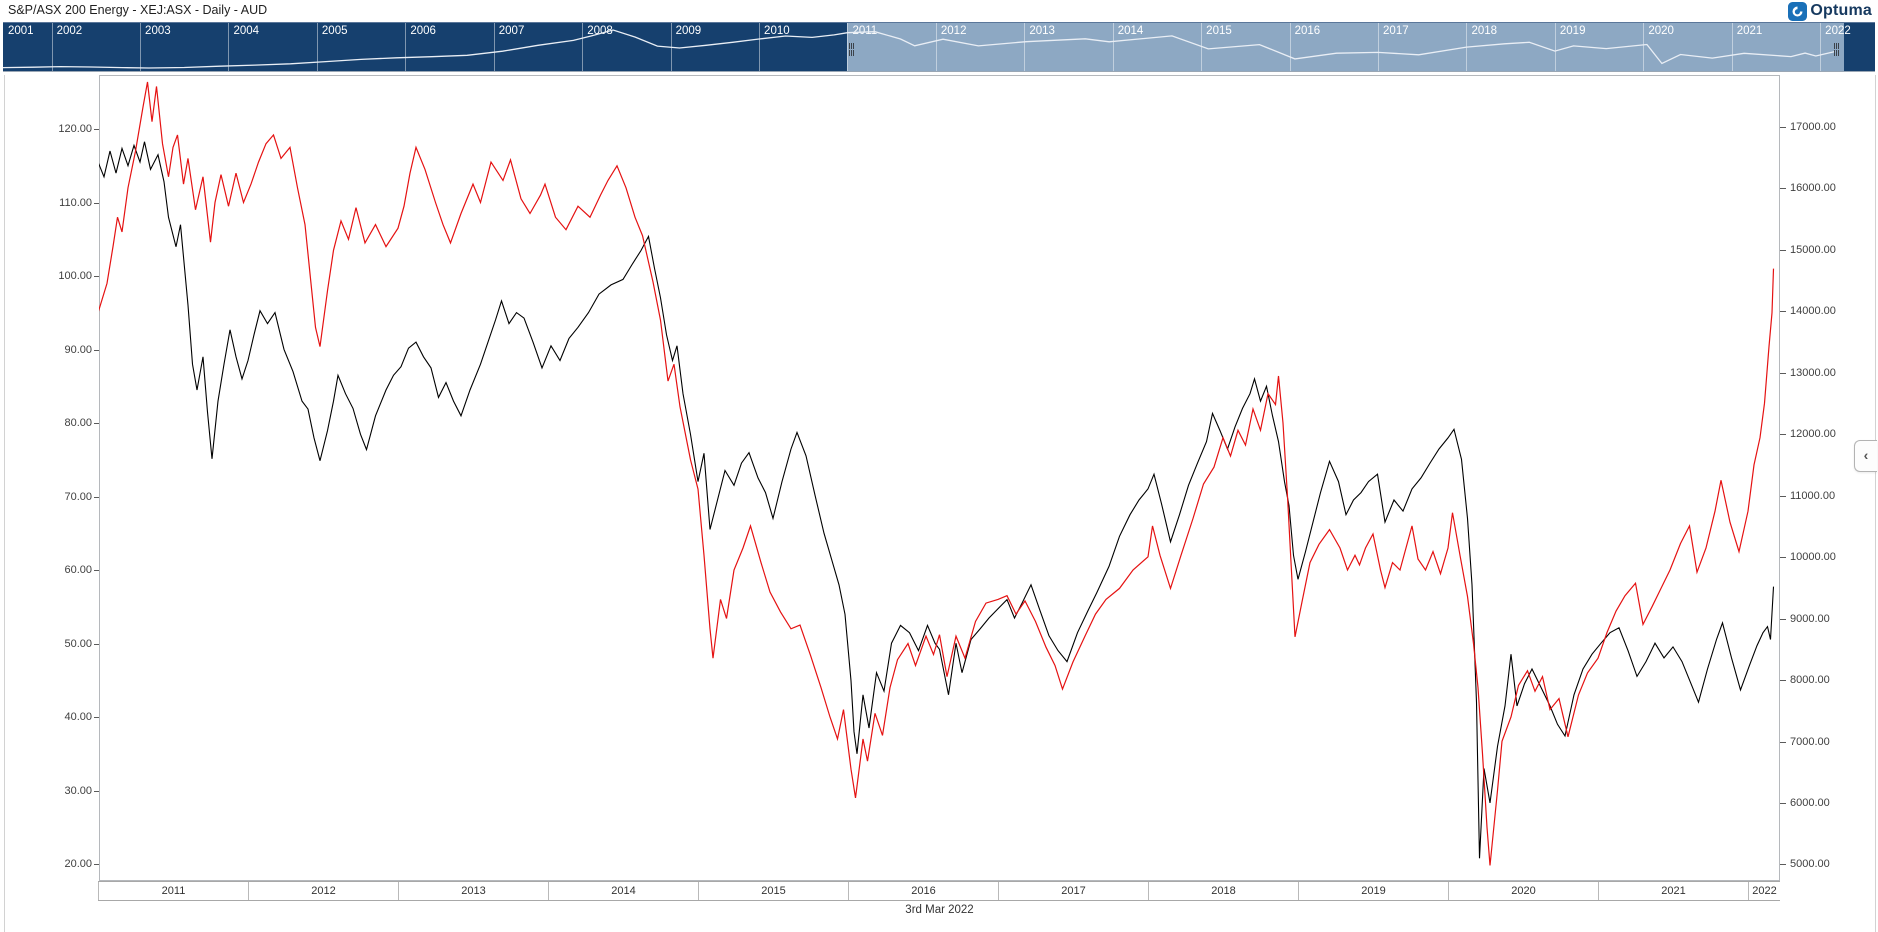 The height and width of the screenshot is (932, 1878). I want to click on x-axis-year-label: 2013, so click(473, 891).